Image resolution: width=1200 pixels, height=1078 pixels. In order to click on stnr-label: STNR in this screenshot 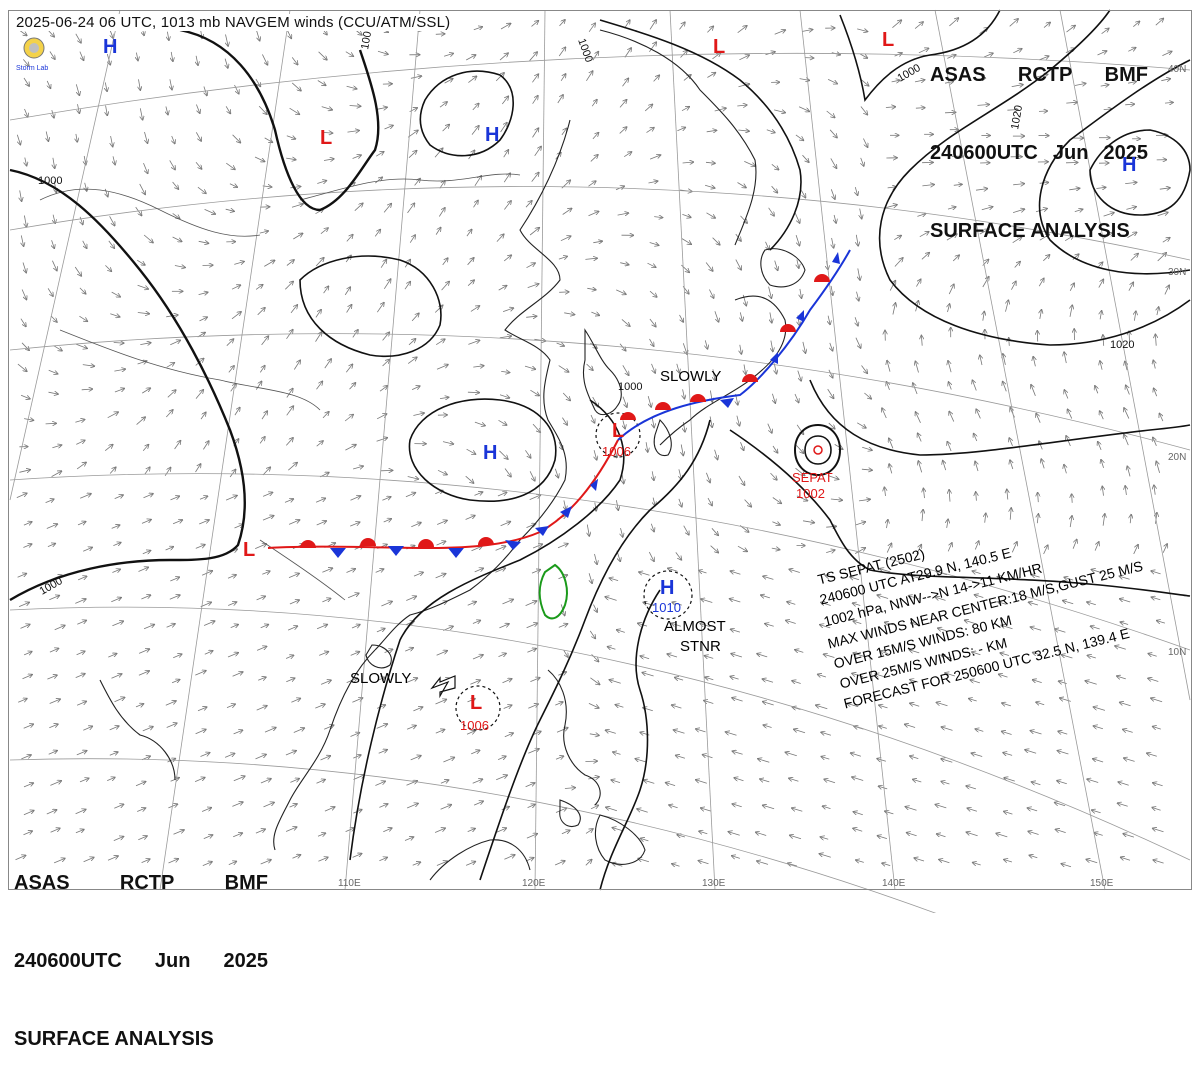, I will do `click(700, 646)`.